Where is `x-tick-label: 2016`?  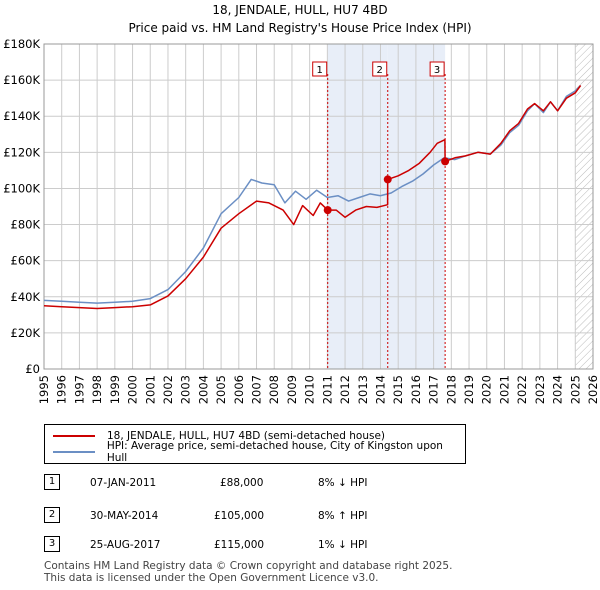 x-tick-label: 2016 is located at coordinates (416, 389).